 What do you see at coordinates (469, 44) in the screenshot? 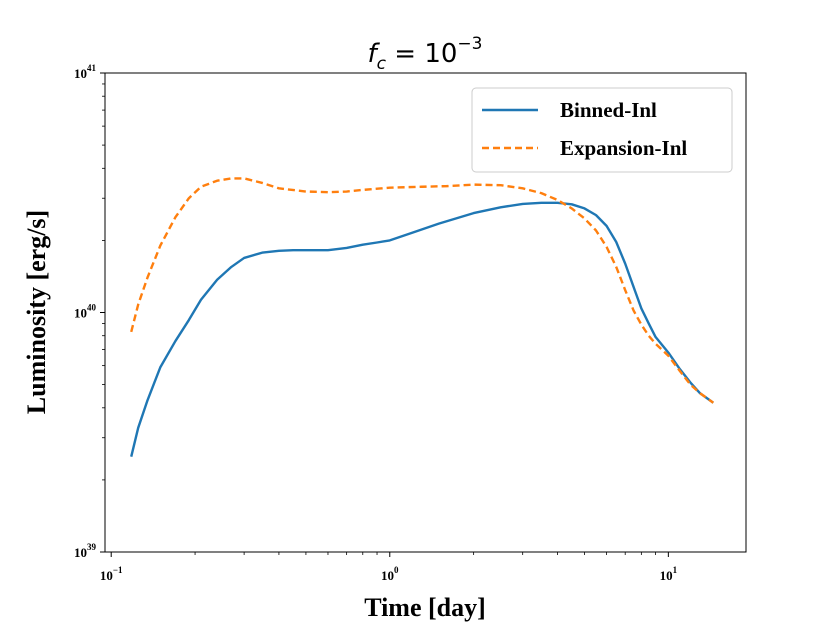
I see `title-exponent: −3` at bounding box center [469, 44].